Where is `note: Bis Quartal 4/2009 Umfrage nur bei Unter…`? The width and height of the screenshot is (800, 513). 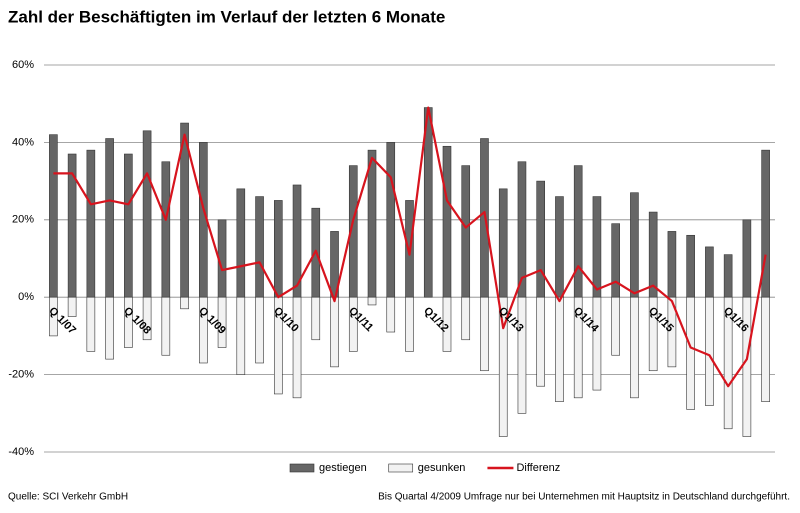
note: Bis Quartal 4/2009 Umfrage nur bei Unter… is located at coordinates (584, 497).